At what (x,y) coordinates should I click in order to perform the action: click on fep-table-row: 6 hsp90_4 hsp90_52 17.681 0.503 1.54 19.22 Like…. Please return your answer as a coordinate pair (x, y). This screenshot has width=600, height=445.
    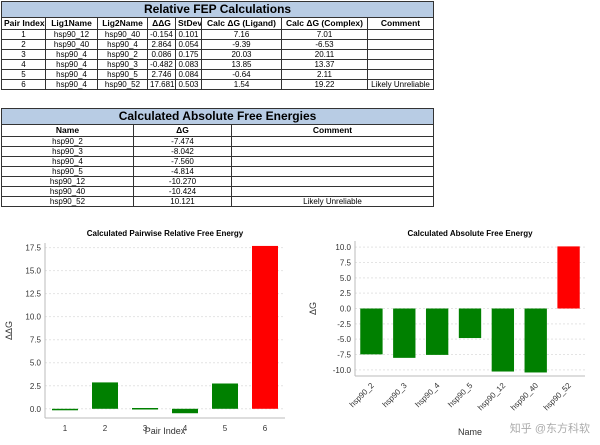
    Looking at the image, I should click on (218, 84).